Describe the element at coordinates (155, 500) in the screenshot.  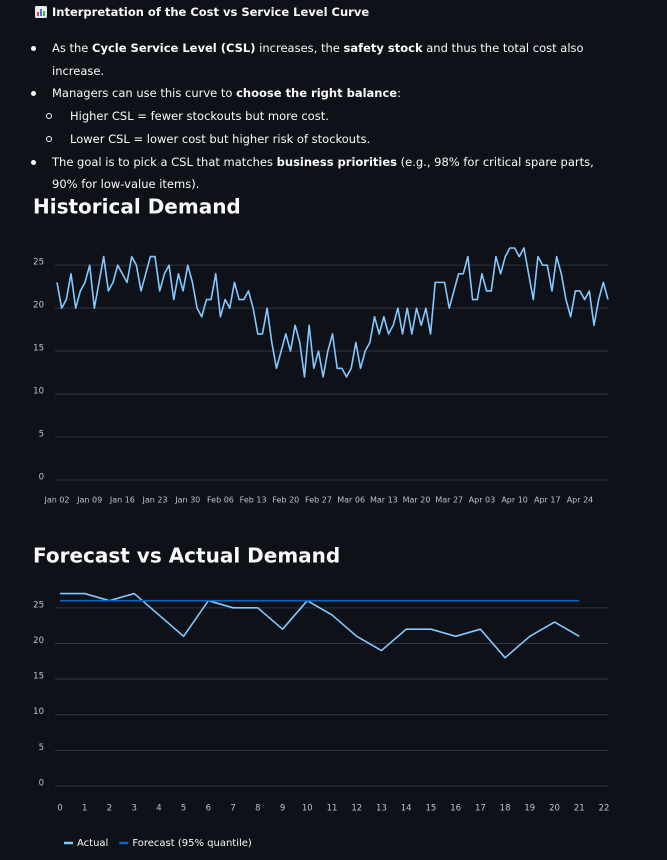
I see `x-tick-label: Jan 23` at that location.